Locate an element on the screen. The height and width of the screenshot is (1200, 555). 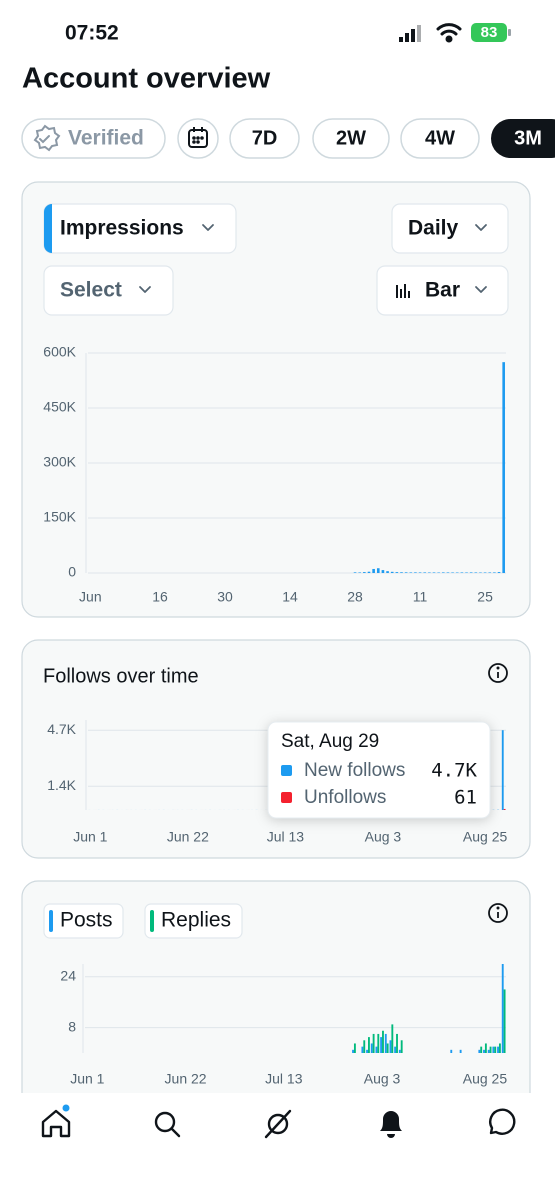
follows-title: Follows over time is located at coordinates (121, 676).